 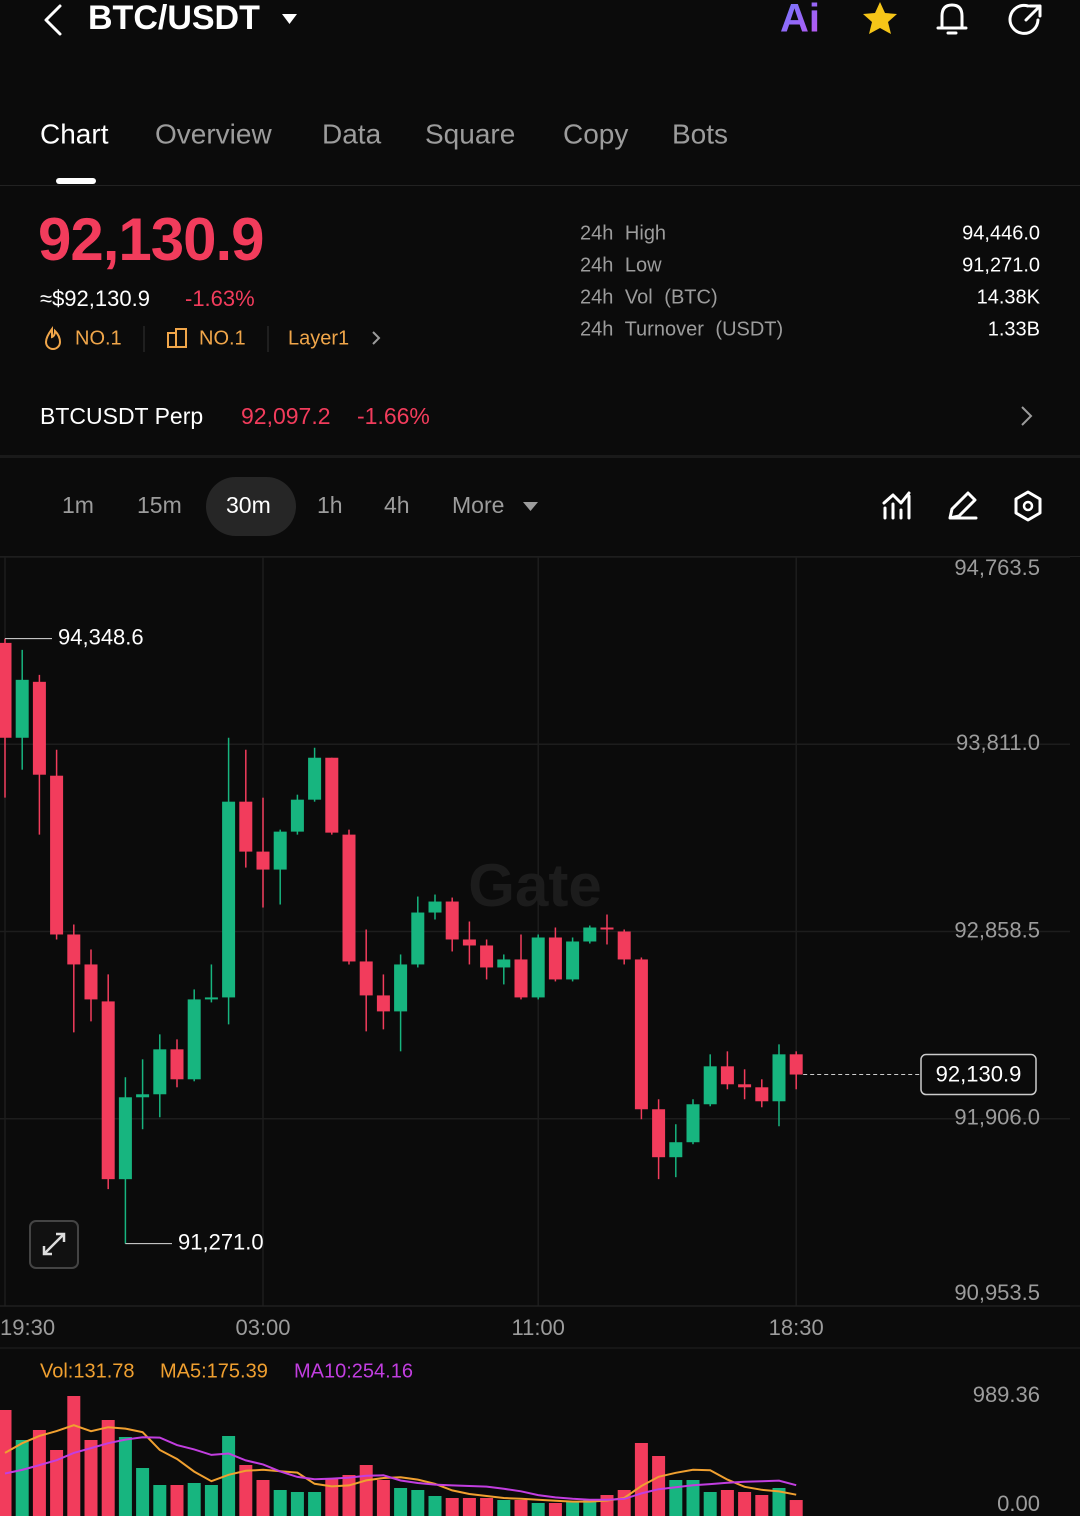 What do you see at coordinates (174, 18) in the screenshot?
I see `pair-title: BTC/USDT` at bounding box center [174, 18].